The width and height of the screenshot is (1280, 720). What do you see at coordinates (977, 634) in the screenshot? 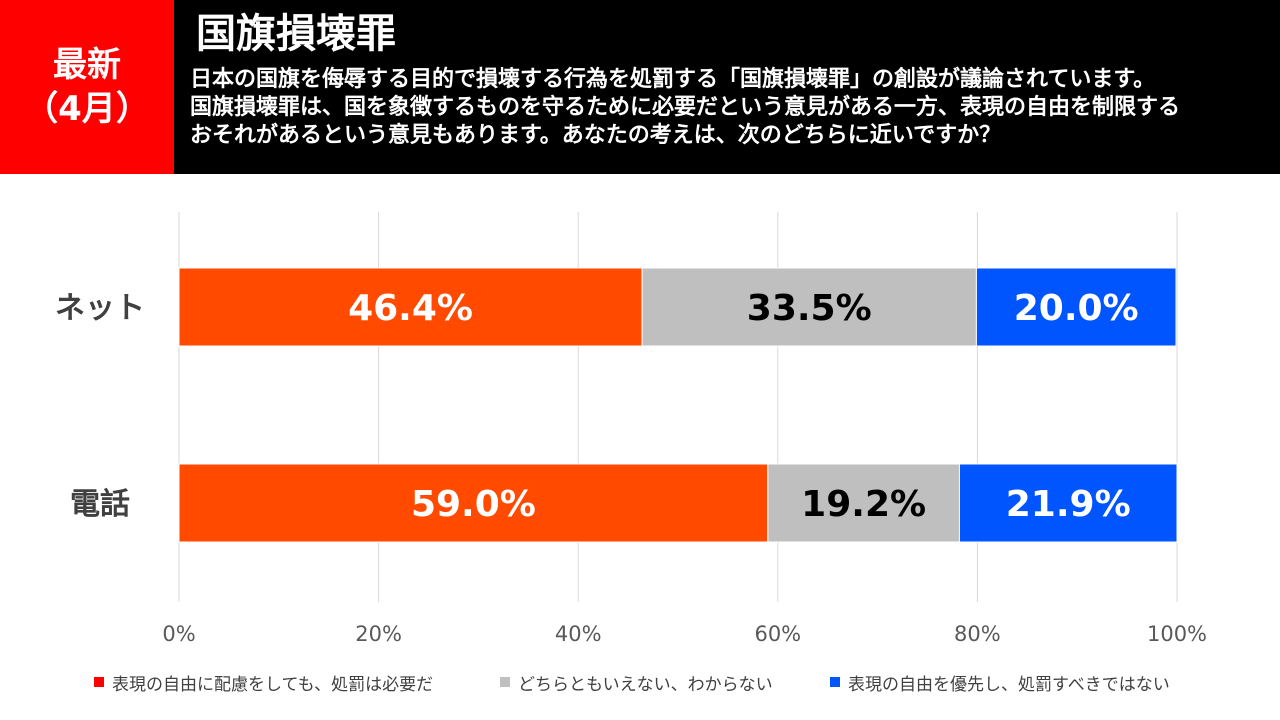
I see `x-tick-label: 80%` at bounding box center [977, 634].